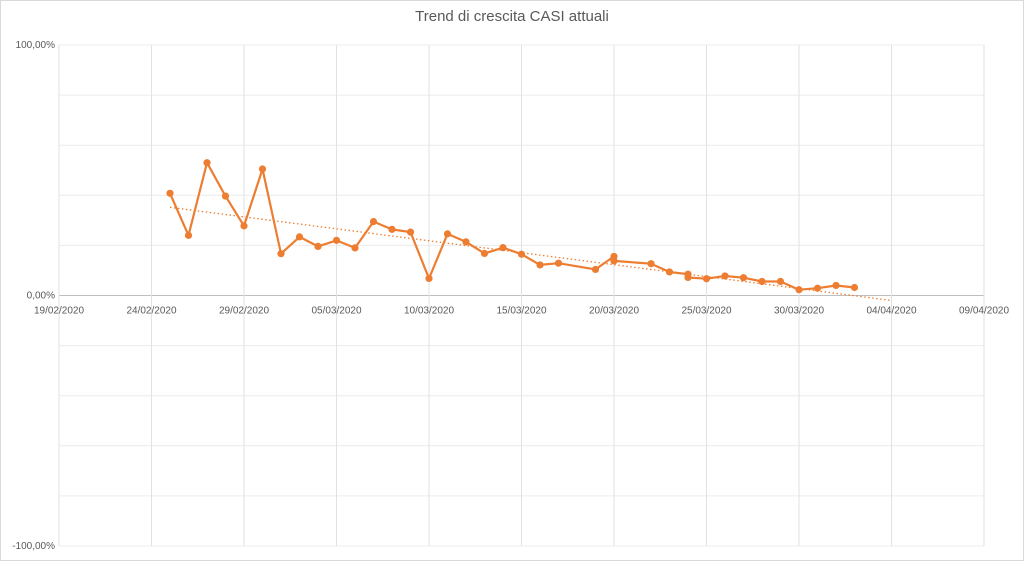  Describe the element at coordinates (429, 311) in the screenshot. I see `x-tick-label: 10/03/2020` at that location.